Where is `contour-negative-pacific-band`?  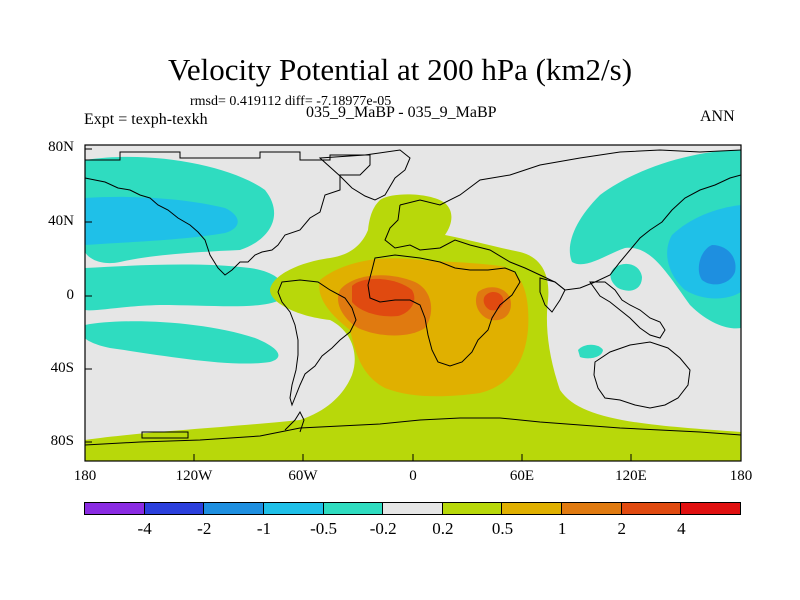
contour-negative-pacific-band is located at coordinates (185, 287).